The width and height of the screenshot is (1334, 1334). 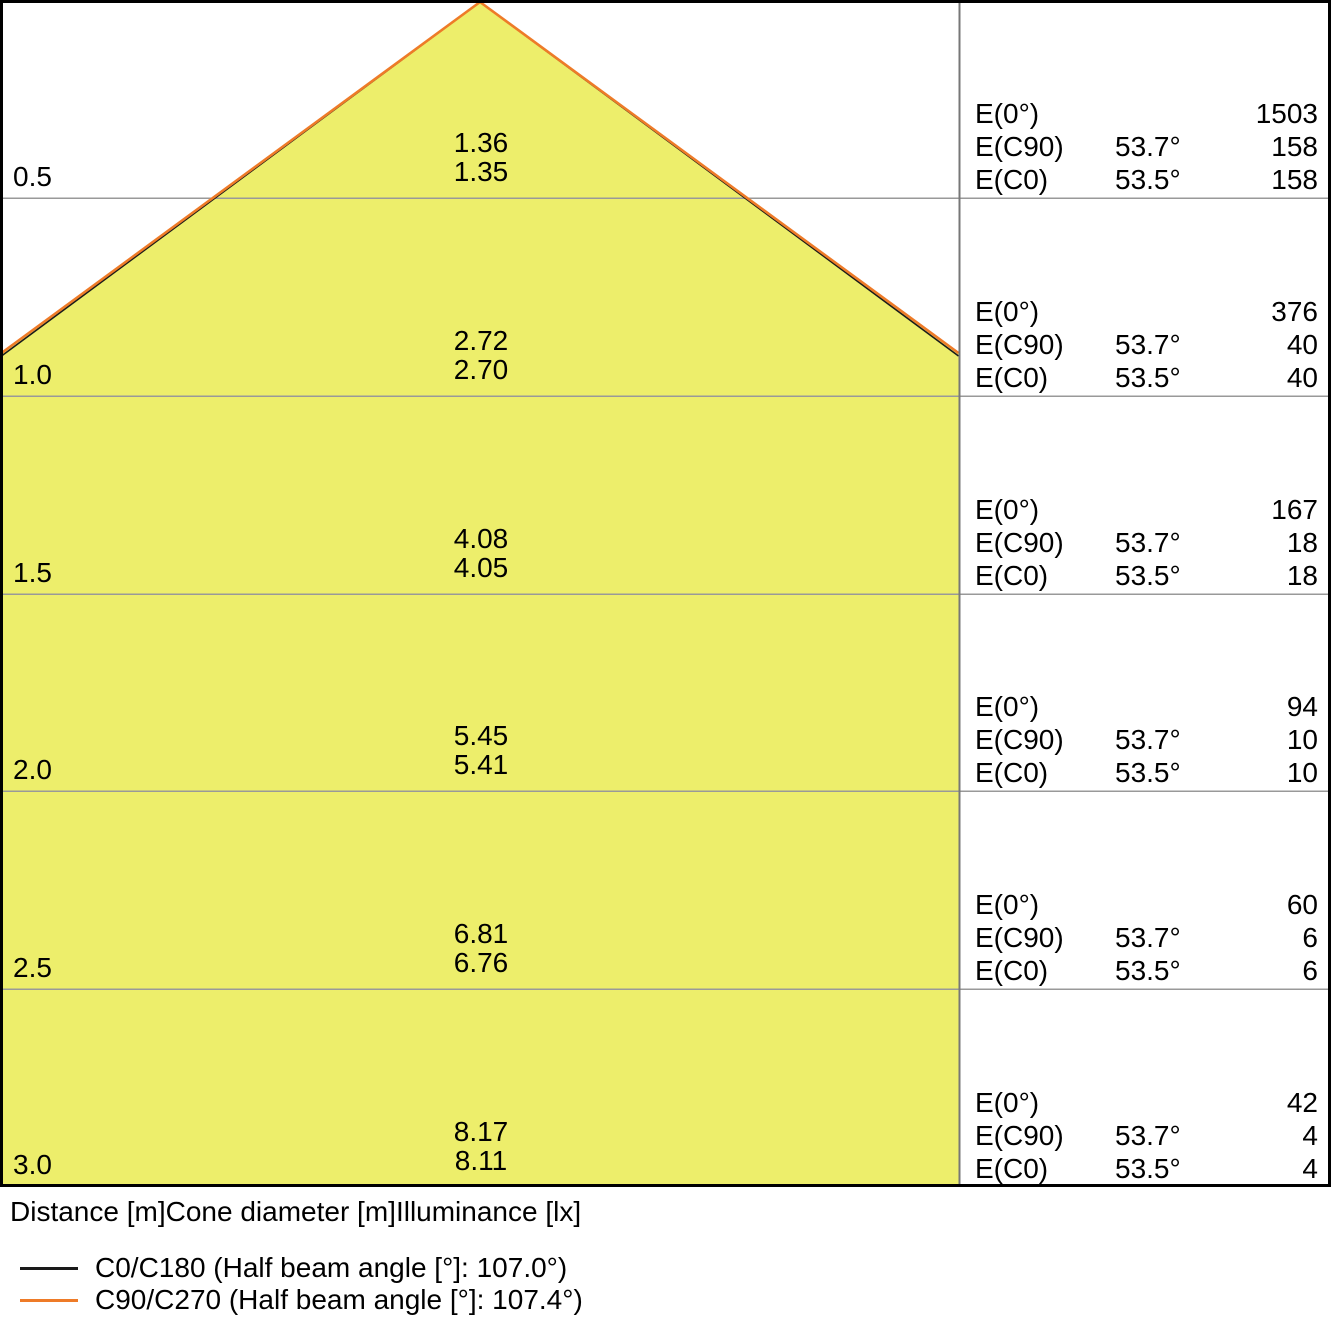 I want to click on ec0-row: E(C0) 53.5° 40, so click(x=1146, y=377).